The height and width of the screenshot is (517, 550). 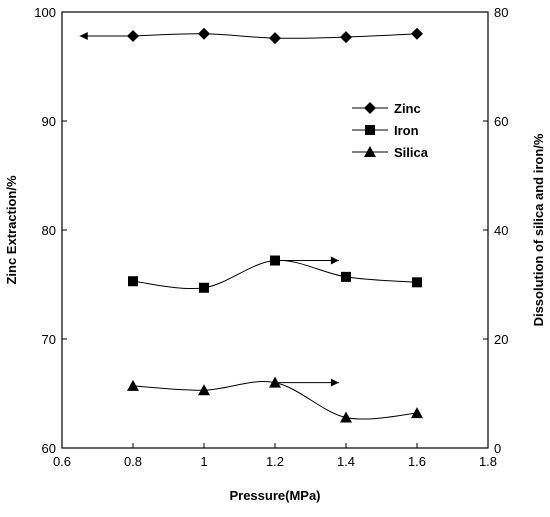 What do you see at coordinates (370, 108) in the screenshot?
I see `legend-marker-zinc` at bounding box center [370, 108].